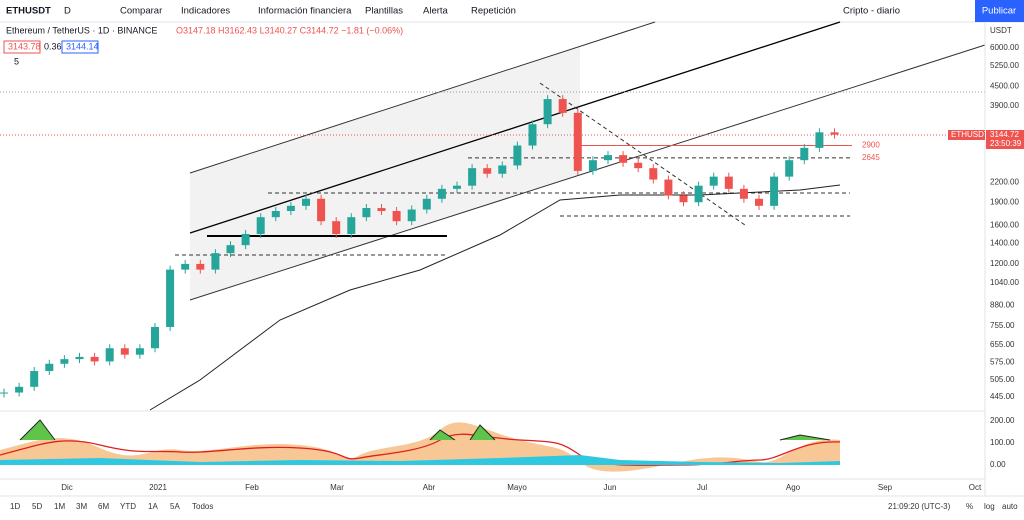  I want to click on time-label: Sep, so click(885, 487).